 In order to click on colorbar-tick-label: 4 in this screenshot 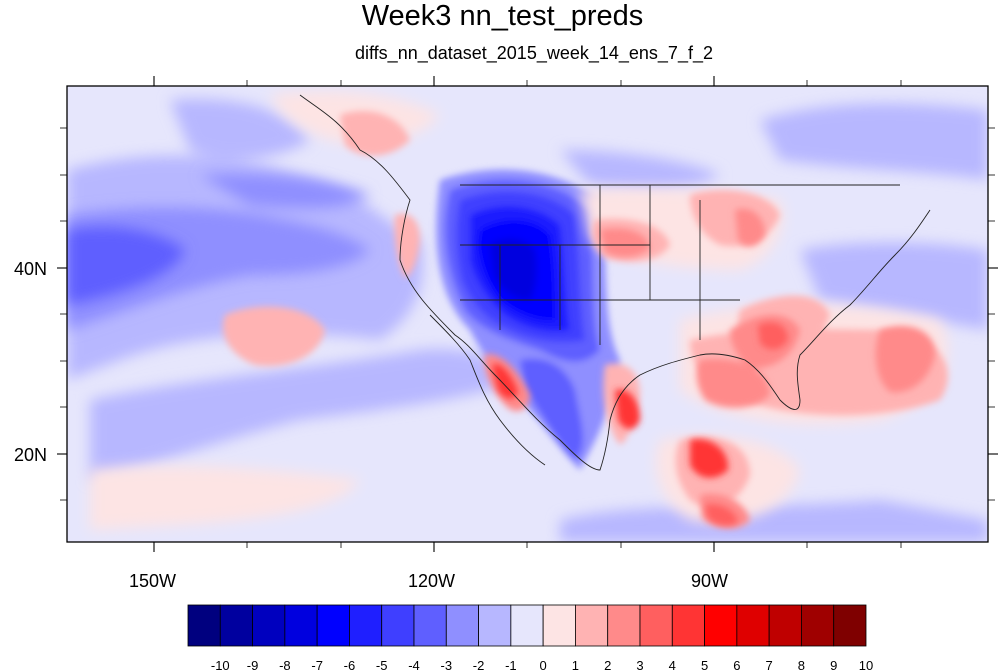, I will do `click(672, 665)`.